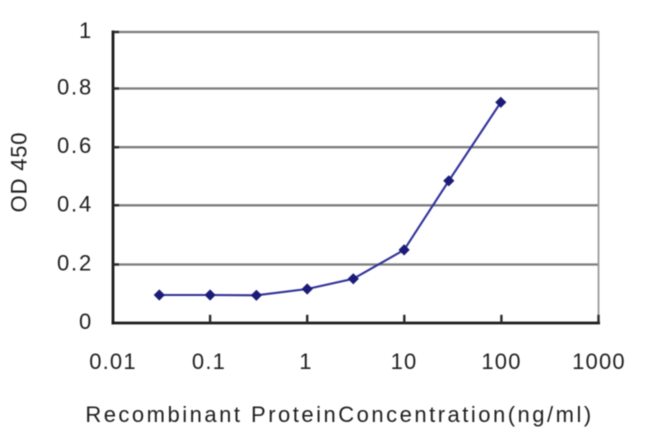 The image size is (650, 433). I want to click on svg-text:Recombinant ProteinConcentrati: Recombinant ProteinConcentration(ng/ml), so click(339, 414).